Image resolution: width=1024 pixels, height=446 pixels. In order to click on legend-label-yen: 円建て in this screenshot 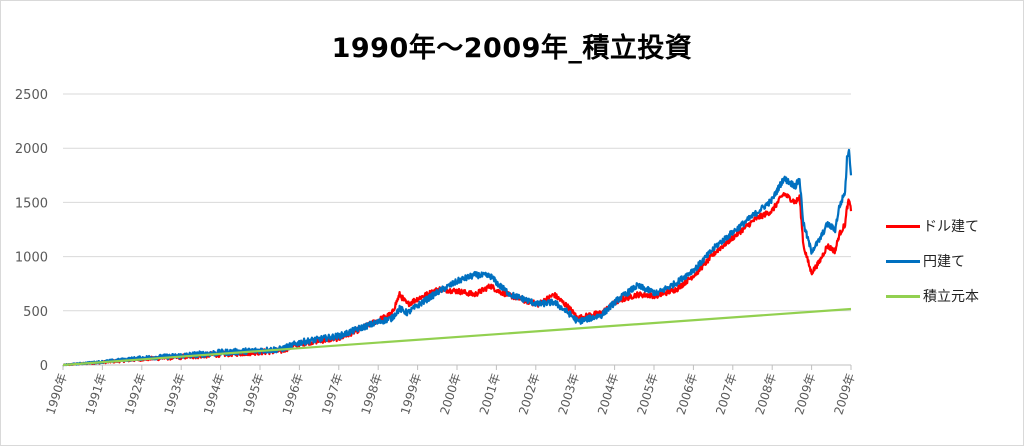, I will do `click(944, 262)`.